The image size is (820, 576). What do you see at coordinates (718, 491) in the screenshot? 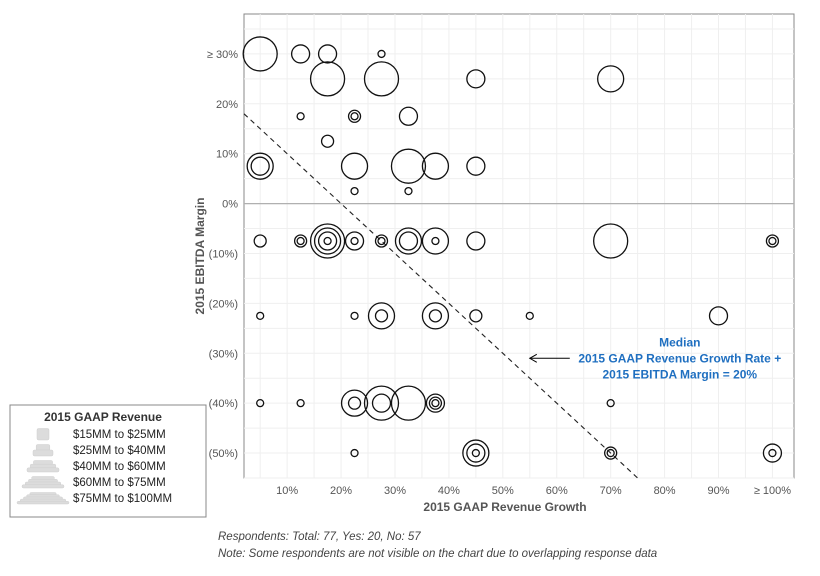
I see `x-tick-label: 90%` at bounding box center [718, 491].